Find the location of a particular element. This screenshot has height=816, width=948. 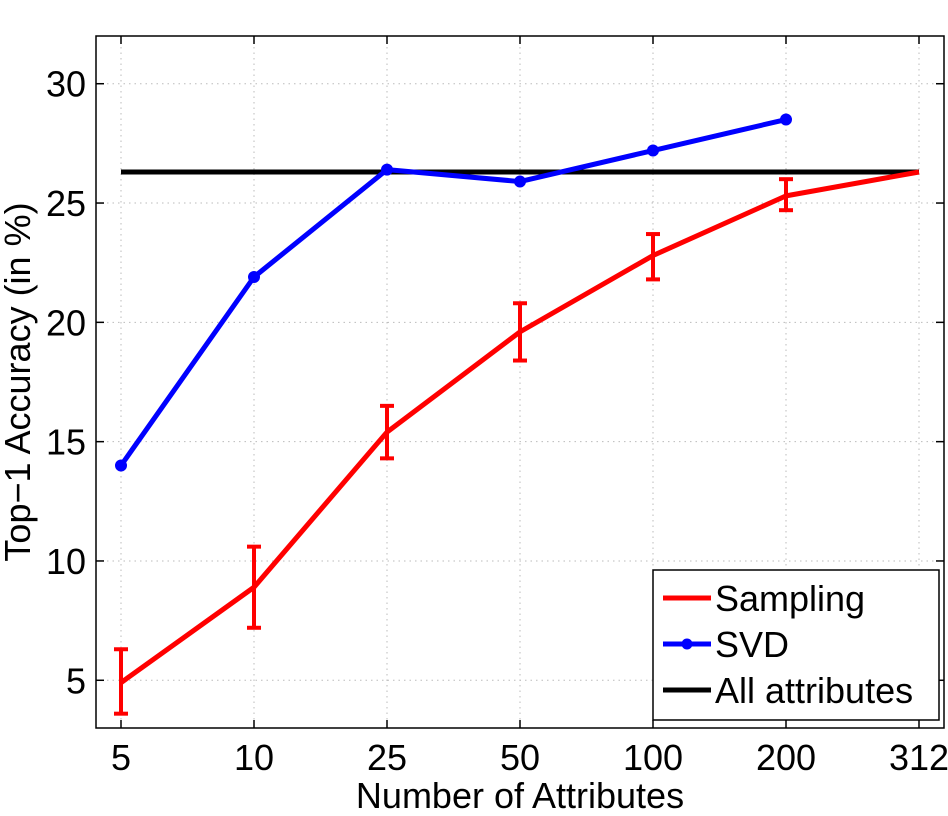

y-axis-label: Top−1 Accuracy (in %) is located at coordinates (19, 381).